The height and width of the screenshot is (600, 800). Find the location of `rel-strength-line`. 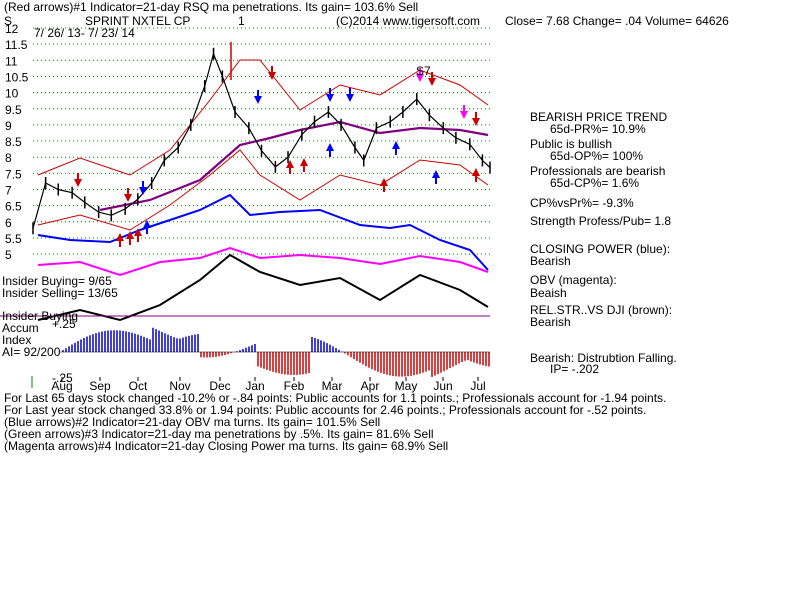

rel-strength-line is located at coordinates (263, 287).